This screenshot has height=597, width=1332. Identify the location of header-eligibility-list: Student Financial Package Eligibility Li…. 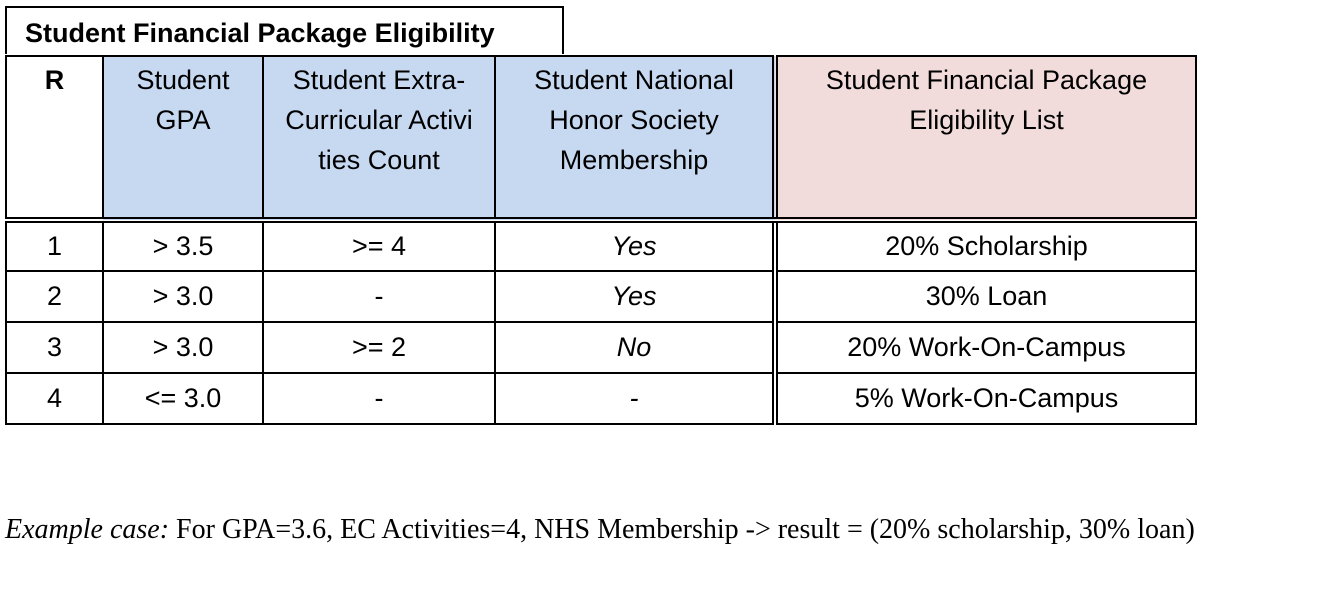
(984, 139).